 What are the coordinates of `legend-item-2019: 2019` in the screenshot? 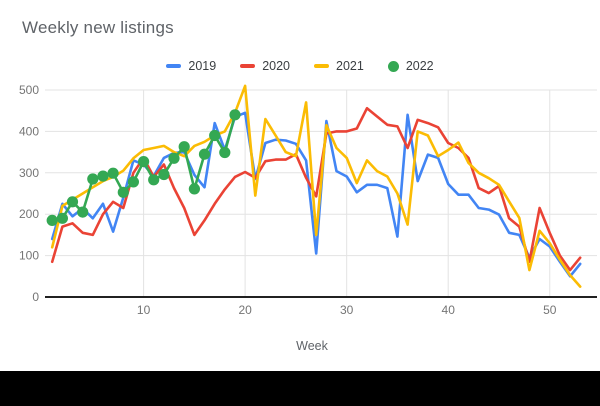 It's located at (191, 66).